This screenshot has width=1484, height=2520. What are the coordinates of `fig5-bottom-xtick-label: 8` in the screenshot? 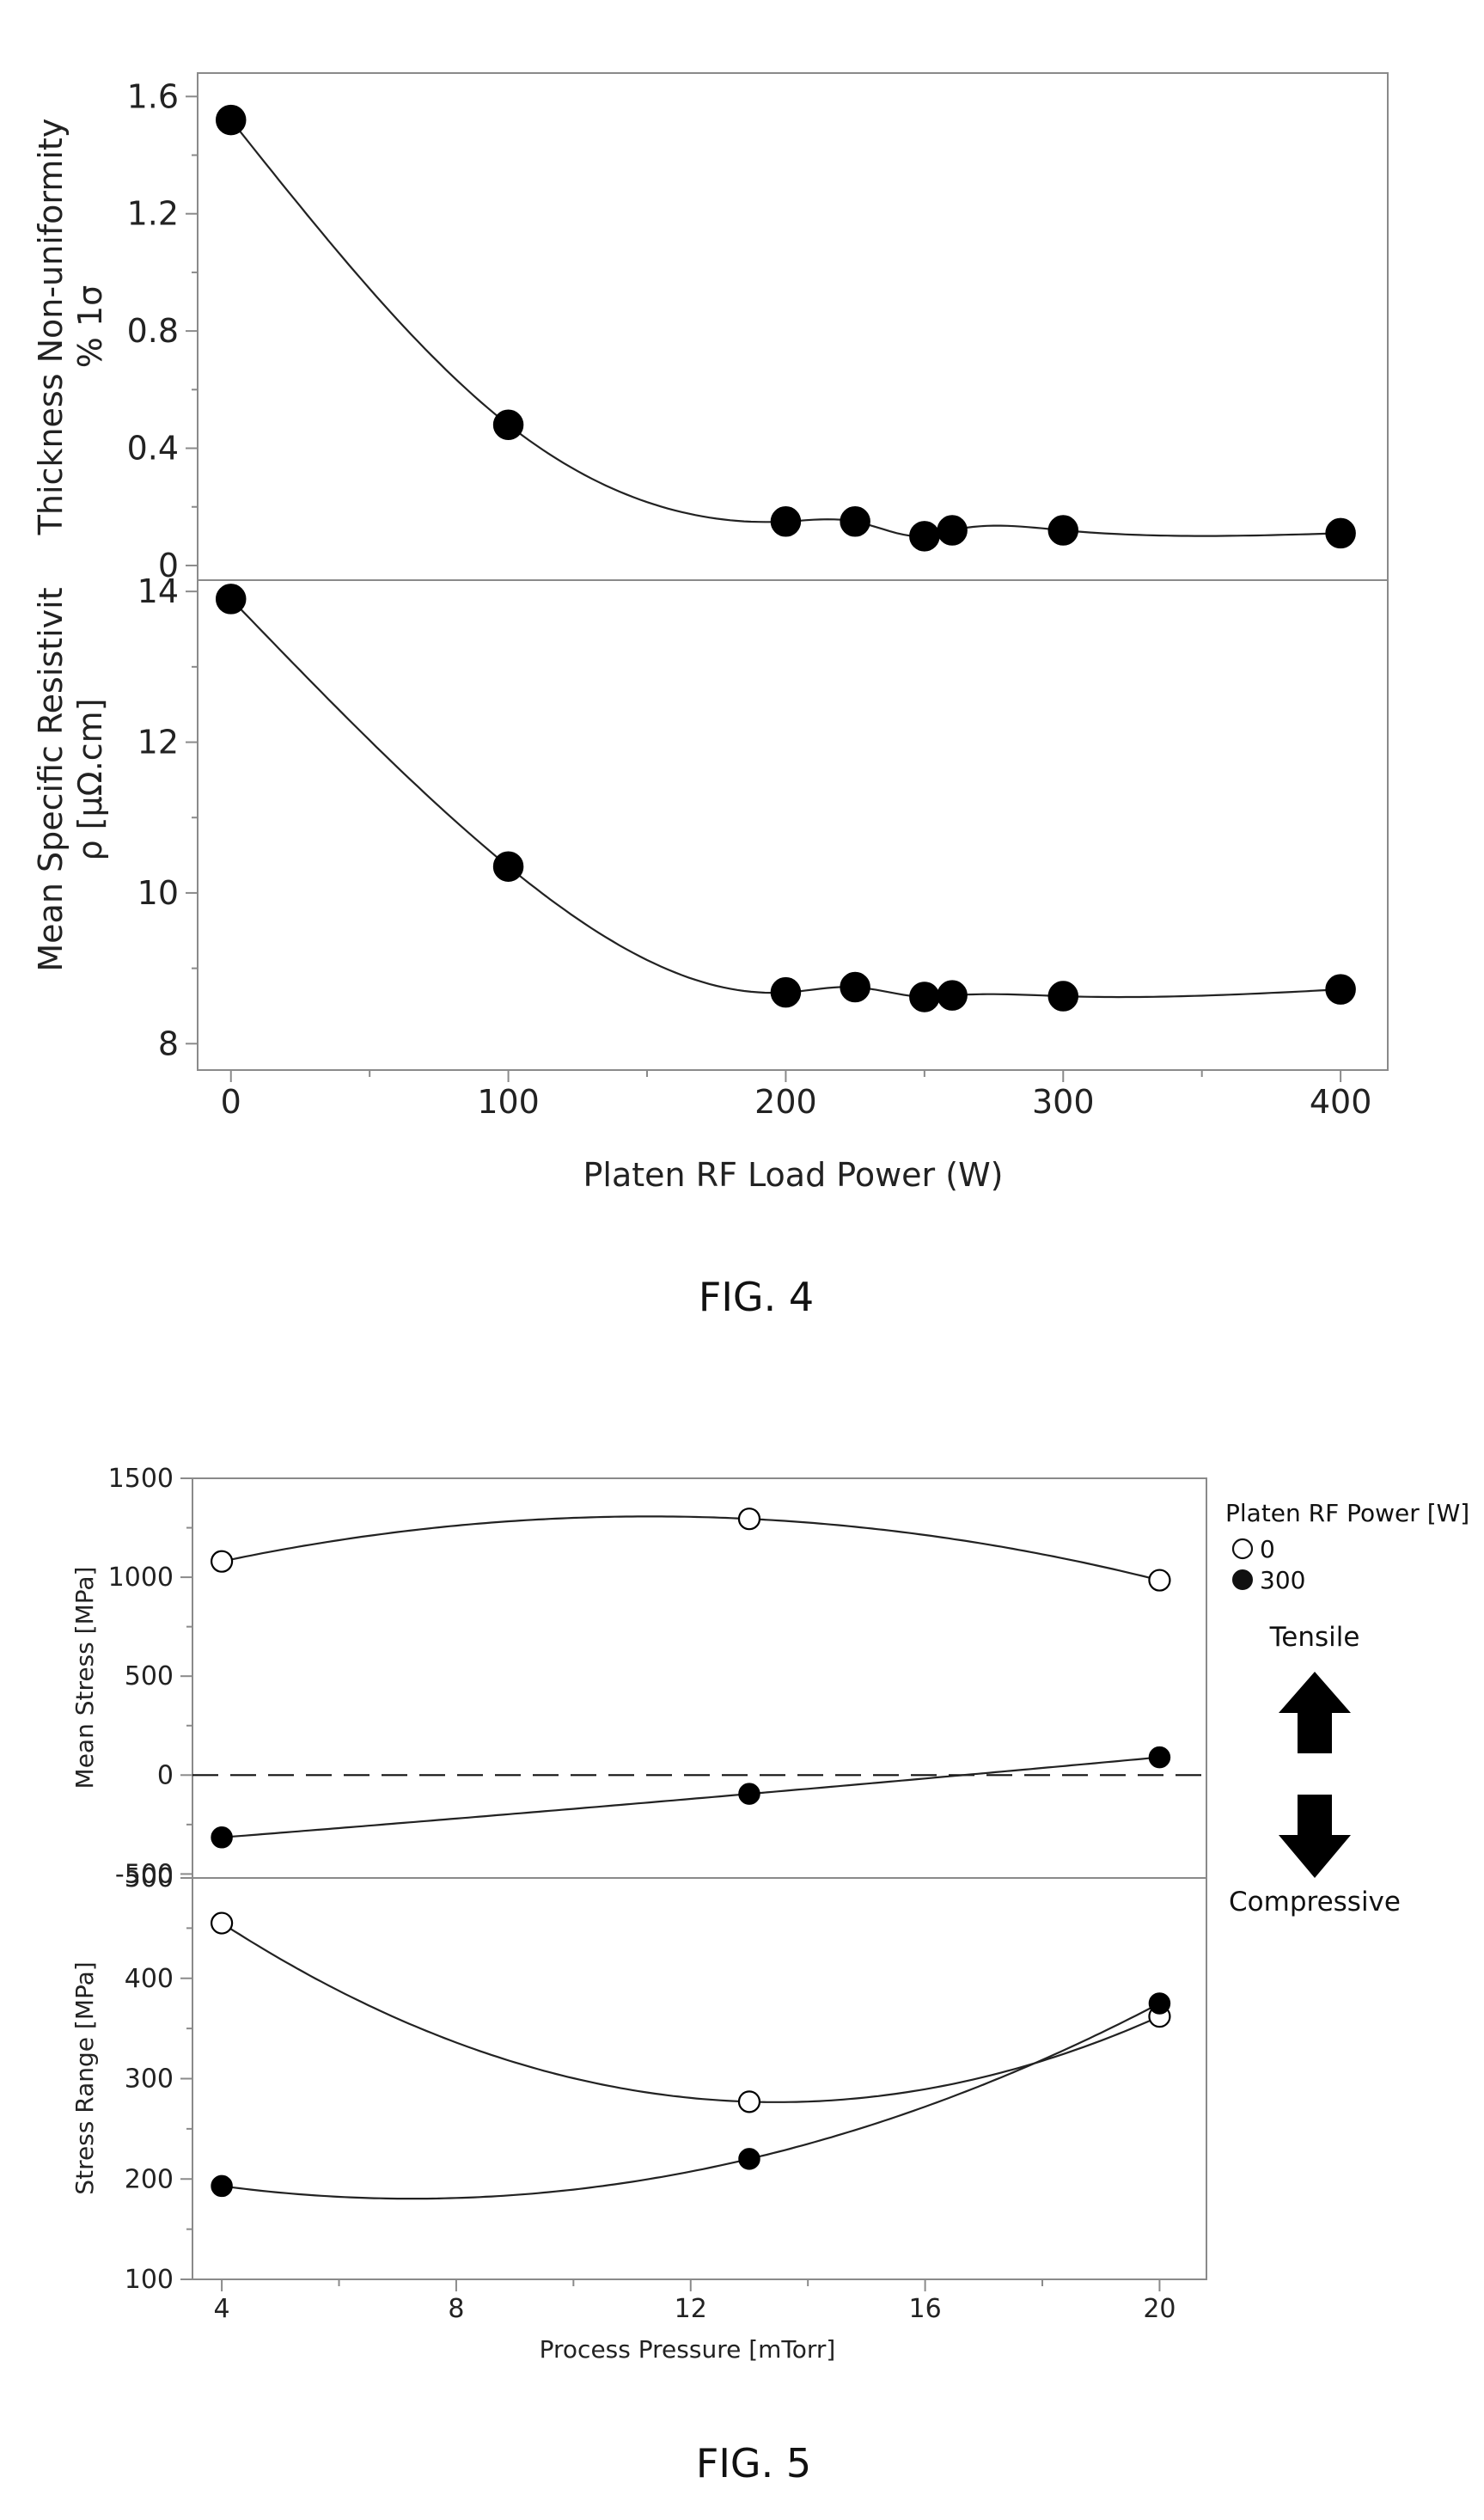 It's located at (456, 2309).